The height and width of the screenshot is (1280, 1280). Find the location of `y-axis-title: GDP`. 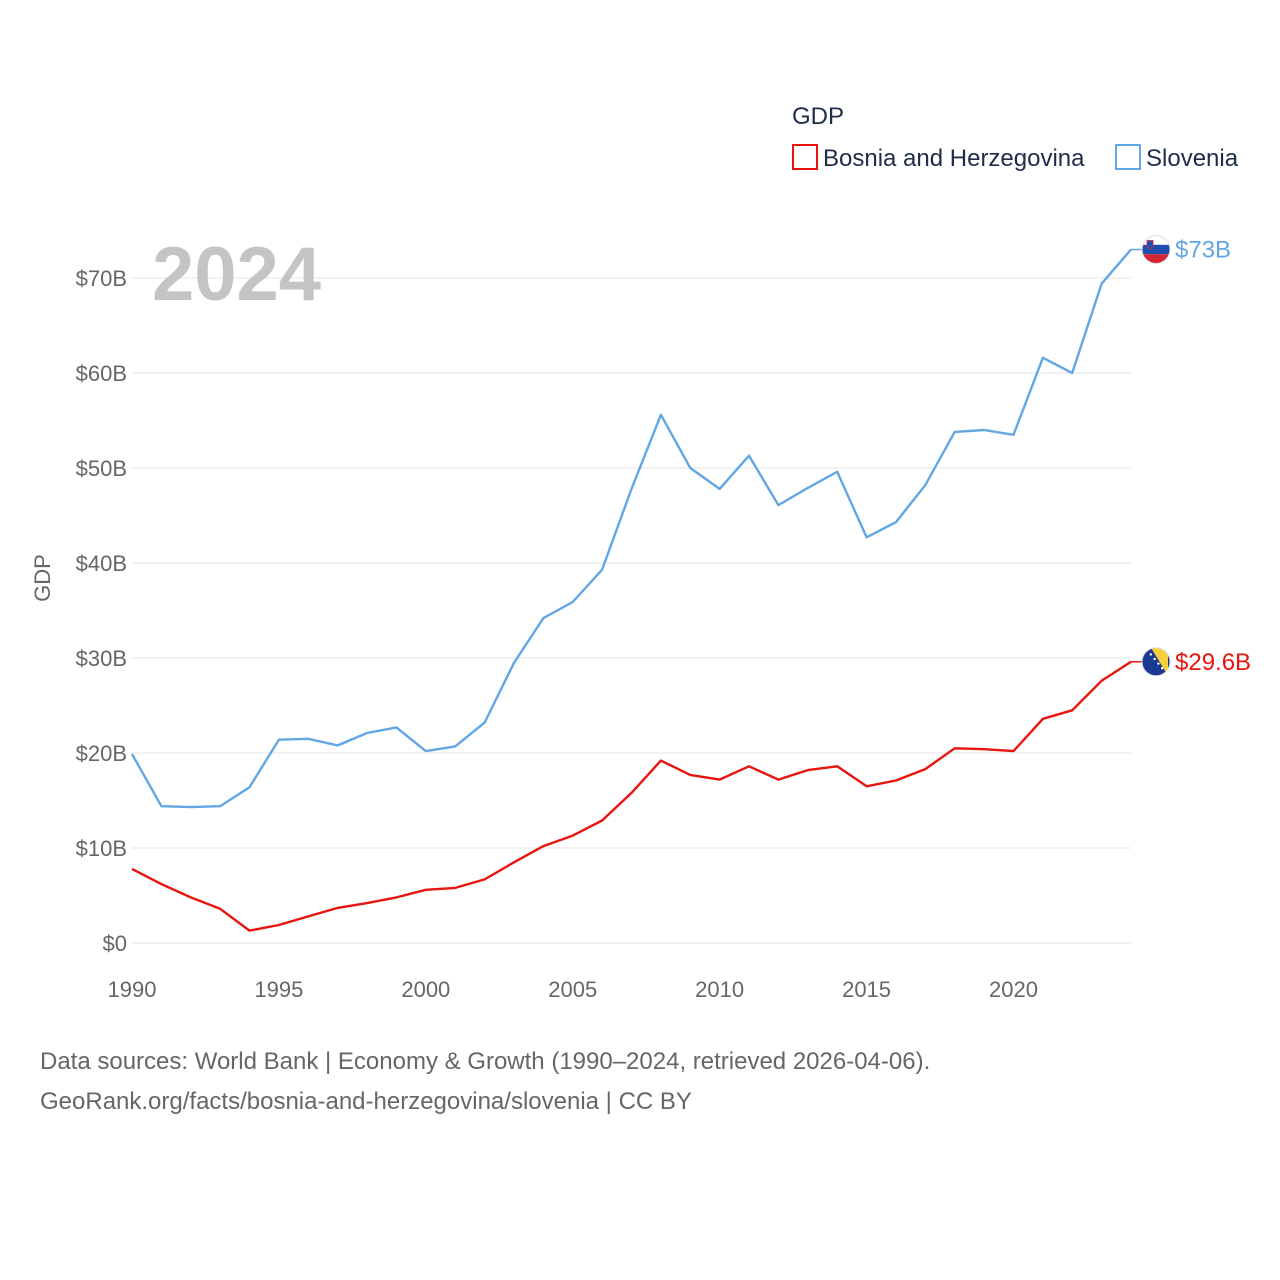

y-axis-title: GDP is located at coordinates (42, 578).